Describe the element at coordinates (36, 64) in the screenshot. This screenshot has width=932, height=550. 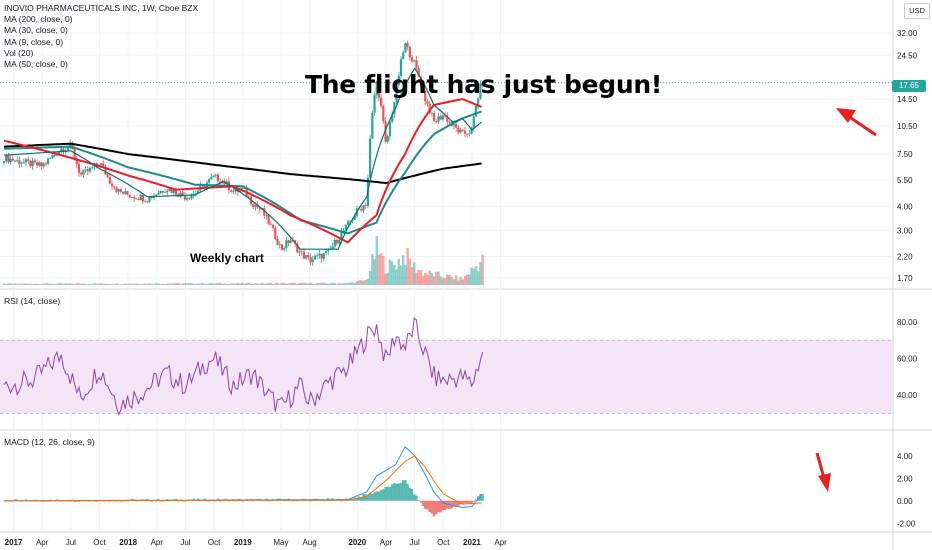
I see `legend-ma50: MA (50, close, 0)` at that location.